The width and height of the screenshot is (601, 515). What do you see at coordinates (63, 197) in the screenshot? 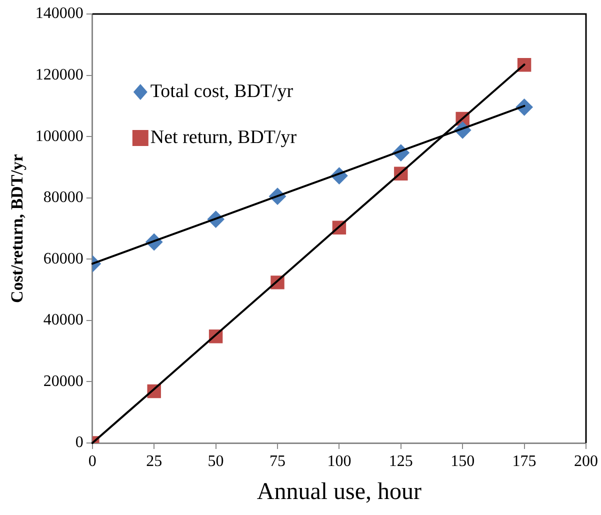
I see `y-tick-label: 80000` at bounding box center [63, 197].